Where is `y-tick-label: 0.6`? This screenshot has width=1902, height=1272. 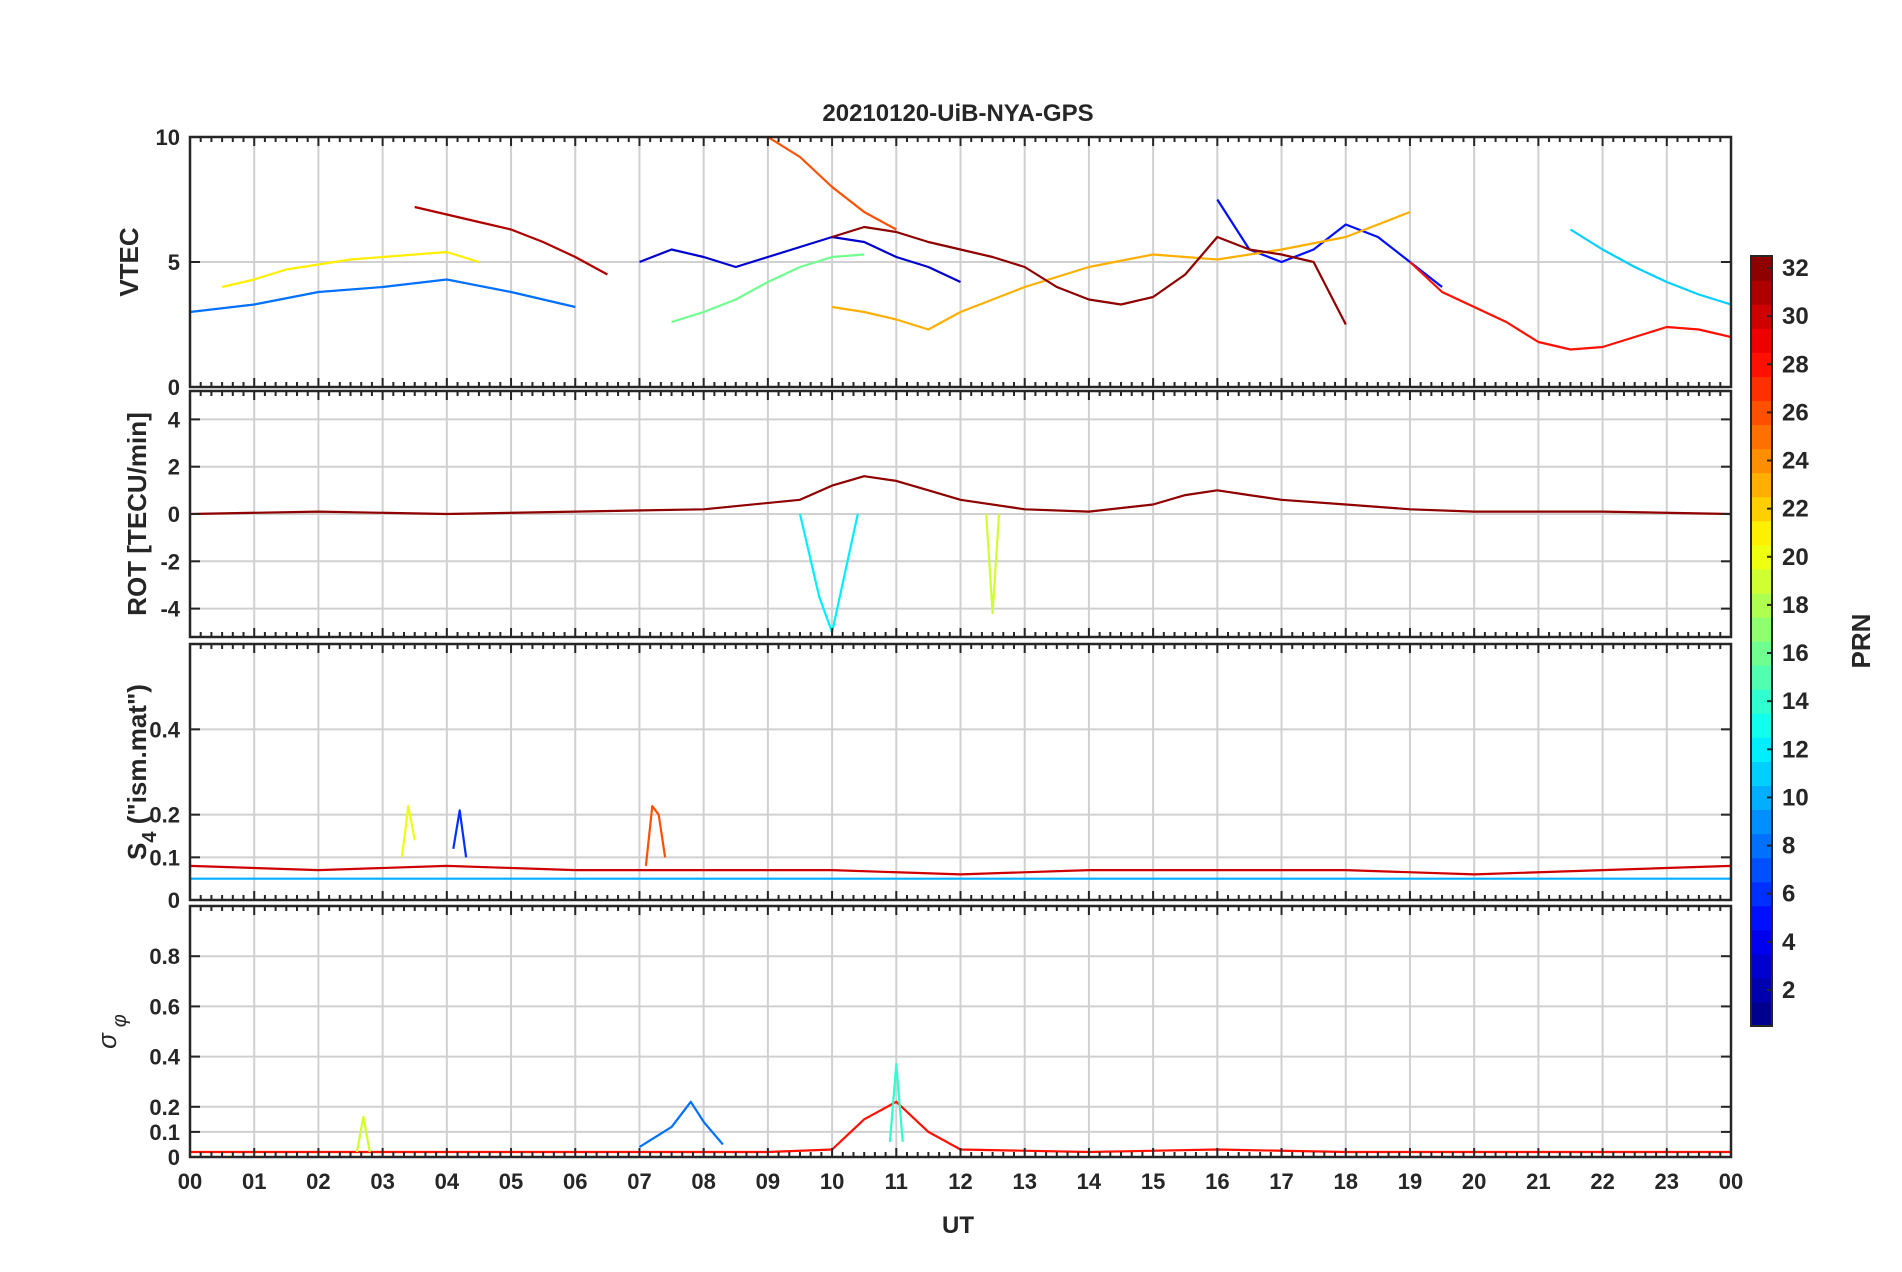
y-tick-label: 0.6 is located at coordinates (164, 1006).